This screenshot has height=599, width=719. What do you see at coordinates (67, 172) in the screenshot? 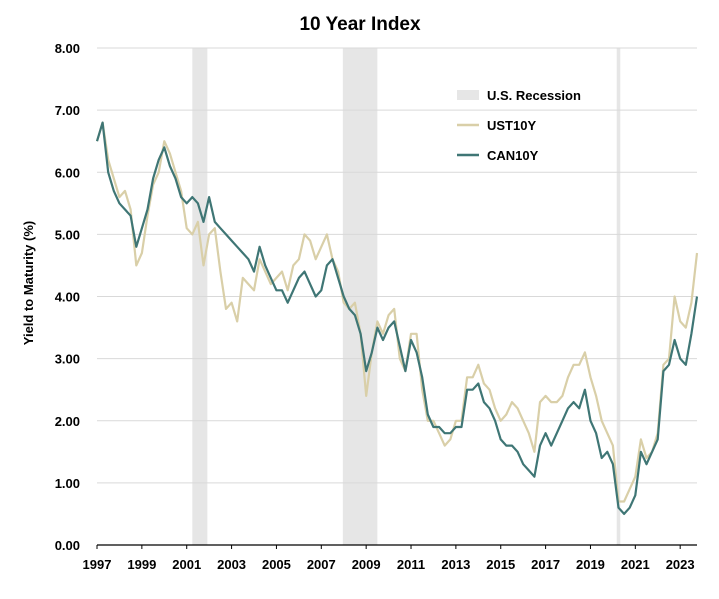
I see `y-tick-label: 6.00` at bounding box center [67, 172].